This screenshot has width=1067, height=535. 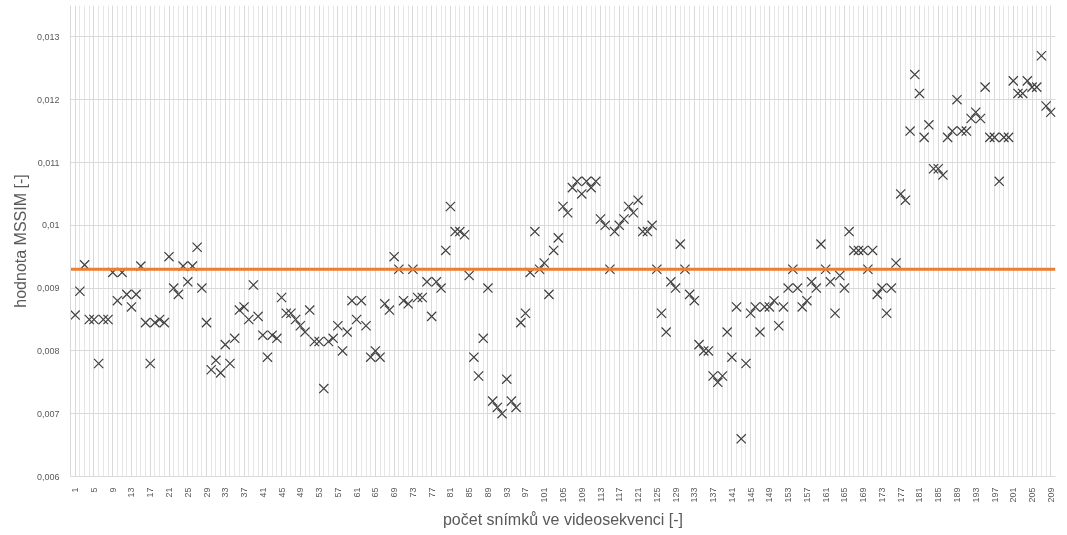 I want to click on x-tick-label: 73, so click(x=412, y=492).